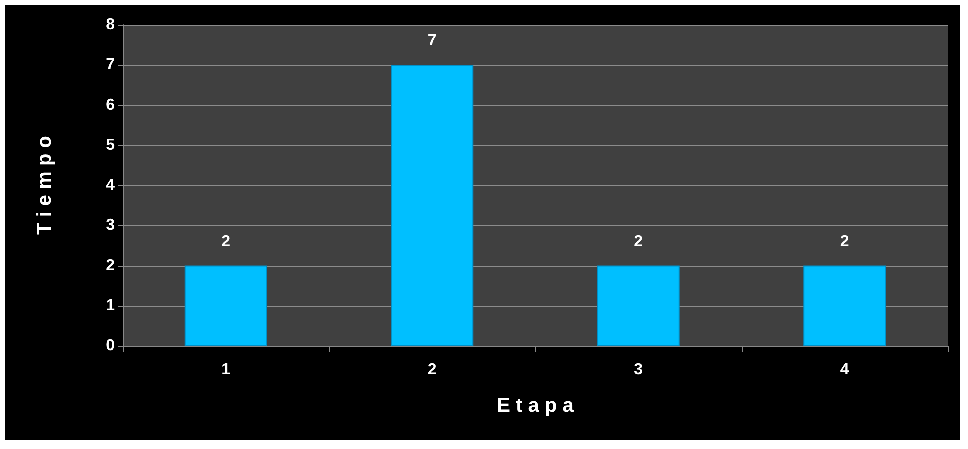 This screenshot has height=449, width=968. I want to click on y-tick-label: 6, so click(111, 105).